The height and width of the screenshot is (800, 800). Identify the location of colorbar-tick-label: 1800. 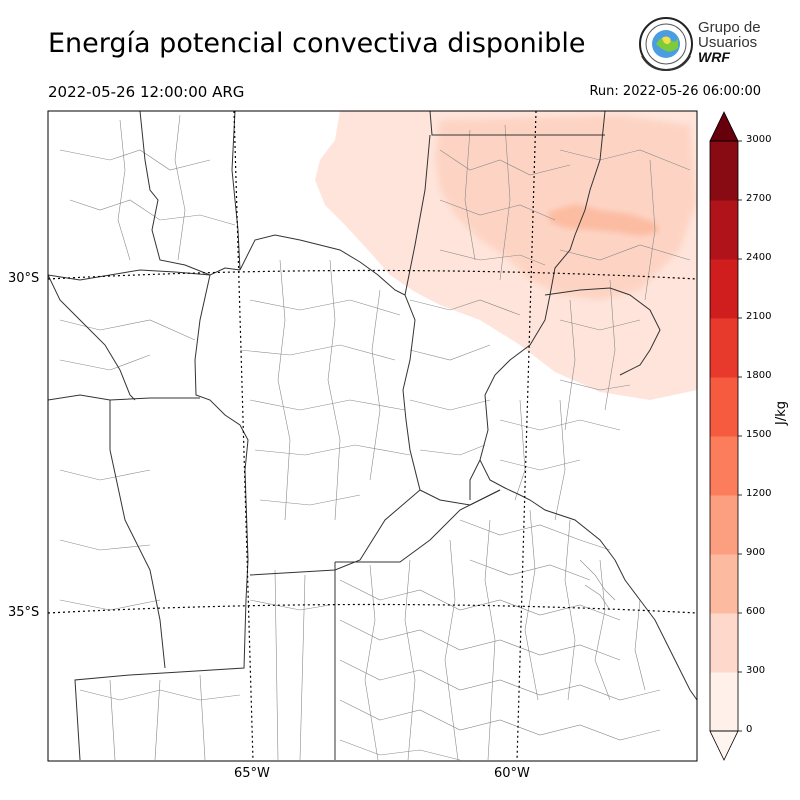
(759, 375).